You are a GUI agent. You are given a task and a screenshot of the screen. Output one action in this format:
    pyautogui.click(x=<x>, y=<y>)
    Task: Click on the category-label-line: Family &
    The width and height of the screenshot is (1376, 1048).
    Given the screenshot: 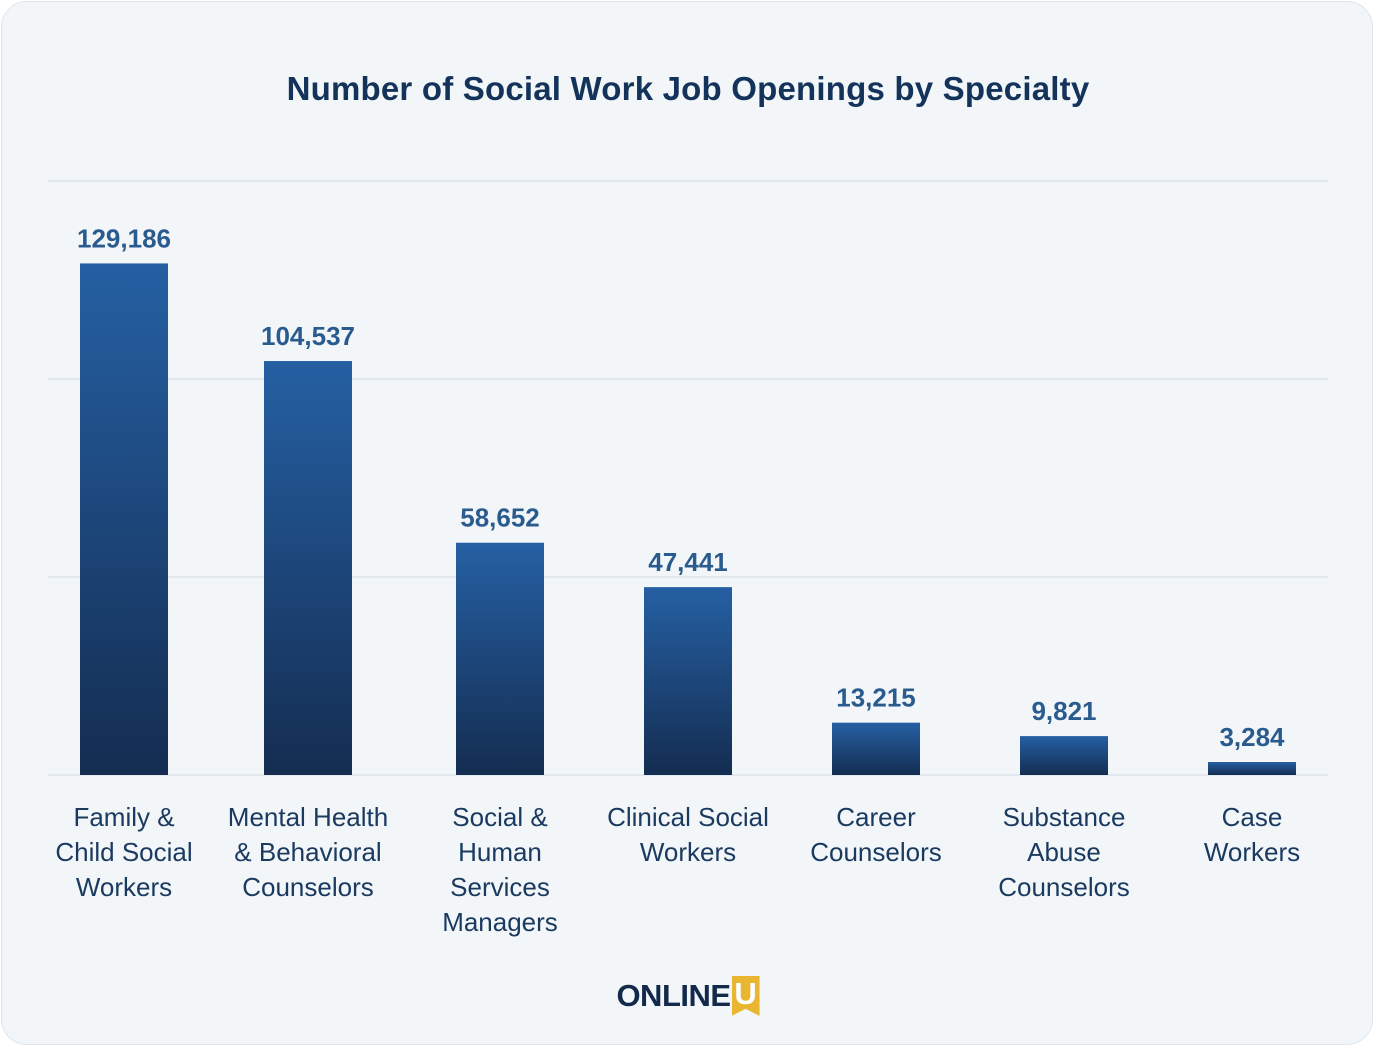 What is the action you would take?
    pyautogui.click(x=124, y=817)
    